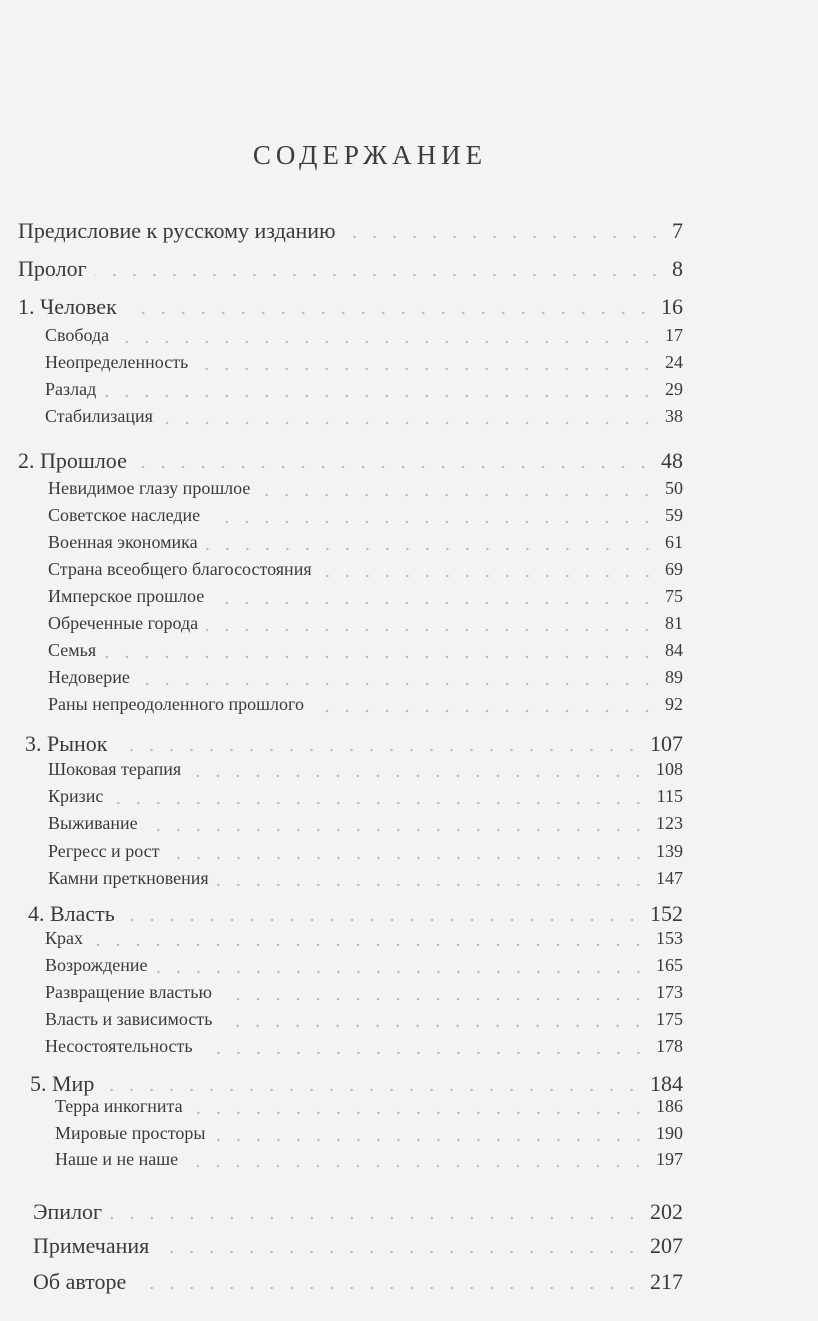 The height and width of the screenshot is (1321, 818). What do you see at coordinates (96, 965) in the screenshot?
I see `toc-entry-title: Возрождение` at bounding box center [96, 965].